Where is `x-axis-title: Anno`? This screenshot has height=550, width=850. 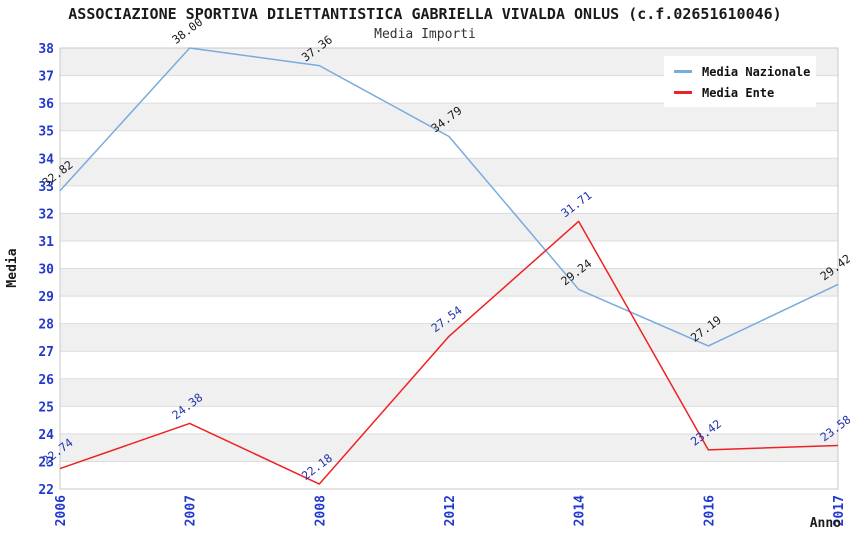 x-axis-title: Anno is located at coordinates (825, 523).